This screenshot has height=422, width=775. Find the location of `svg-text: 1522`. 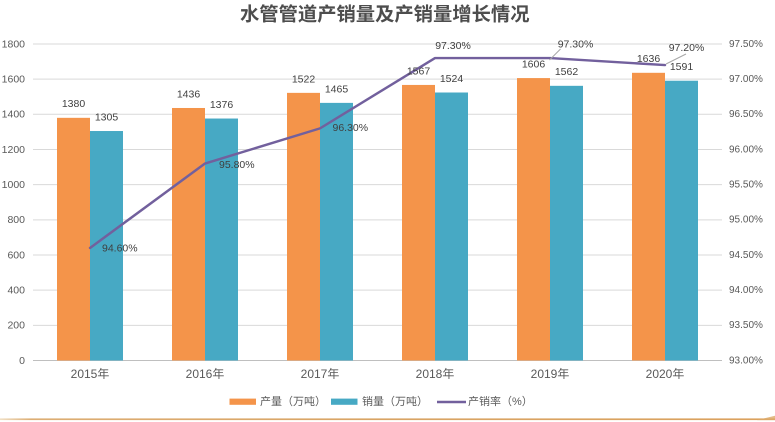

svg-text: 1522 is located at coordinates (304, 79).